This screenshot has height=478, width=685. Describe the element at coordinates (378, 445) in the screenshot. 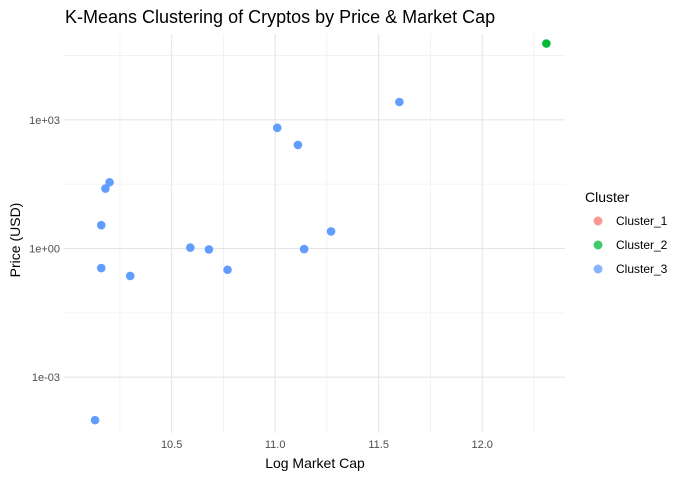

I see `x-tick-label: 11.5` at that location.